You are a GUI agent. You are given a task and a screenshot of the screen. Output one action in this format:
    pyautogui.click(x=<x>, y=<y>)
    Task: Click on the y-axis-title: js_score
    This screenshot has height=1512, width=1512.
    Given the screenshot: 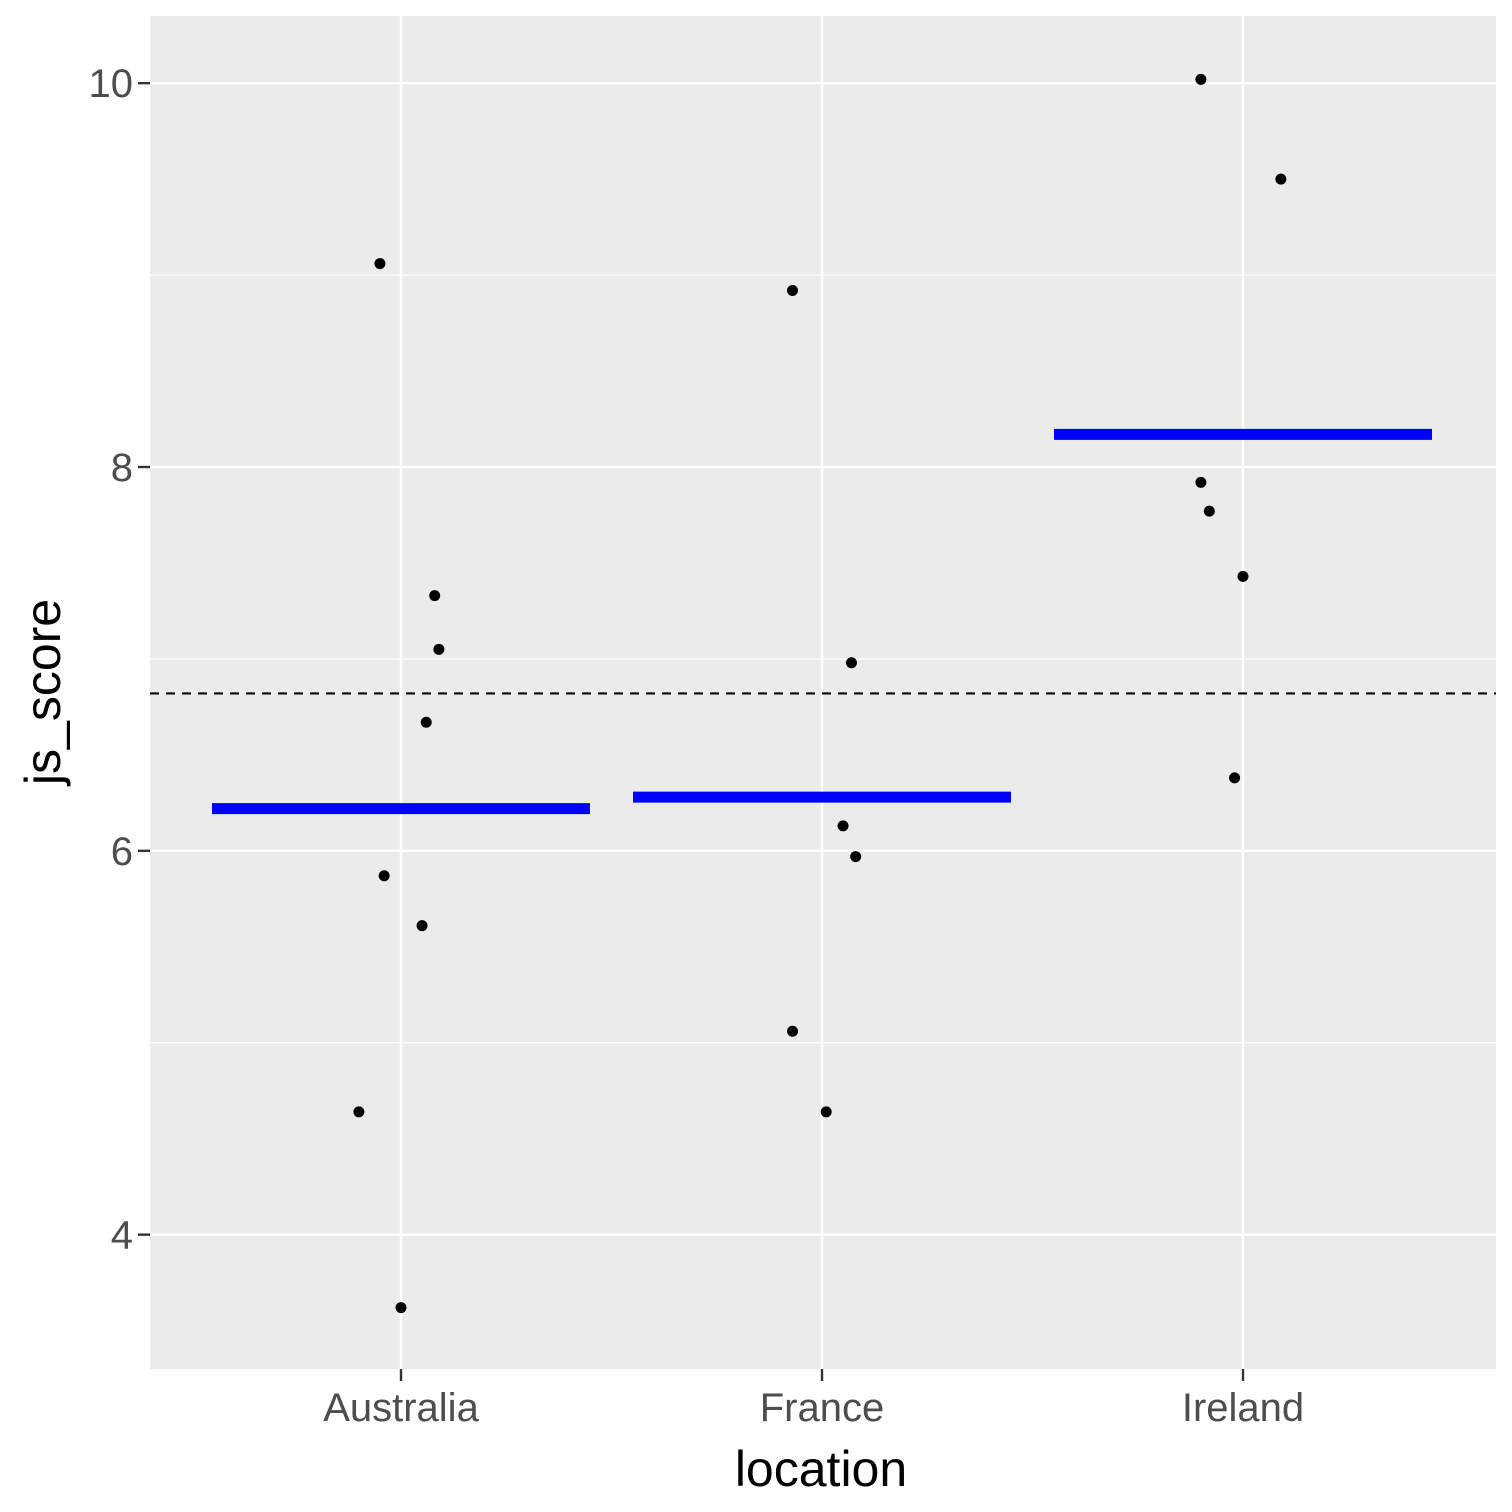 What is the action you would take?
    pyautogui.click(x=43, y=693)
    